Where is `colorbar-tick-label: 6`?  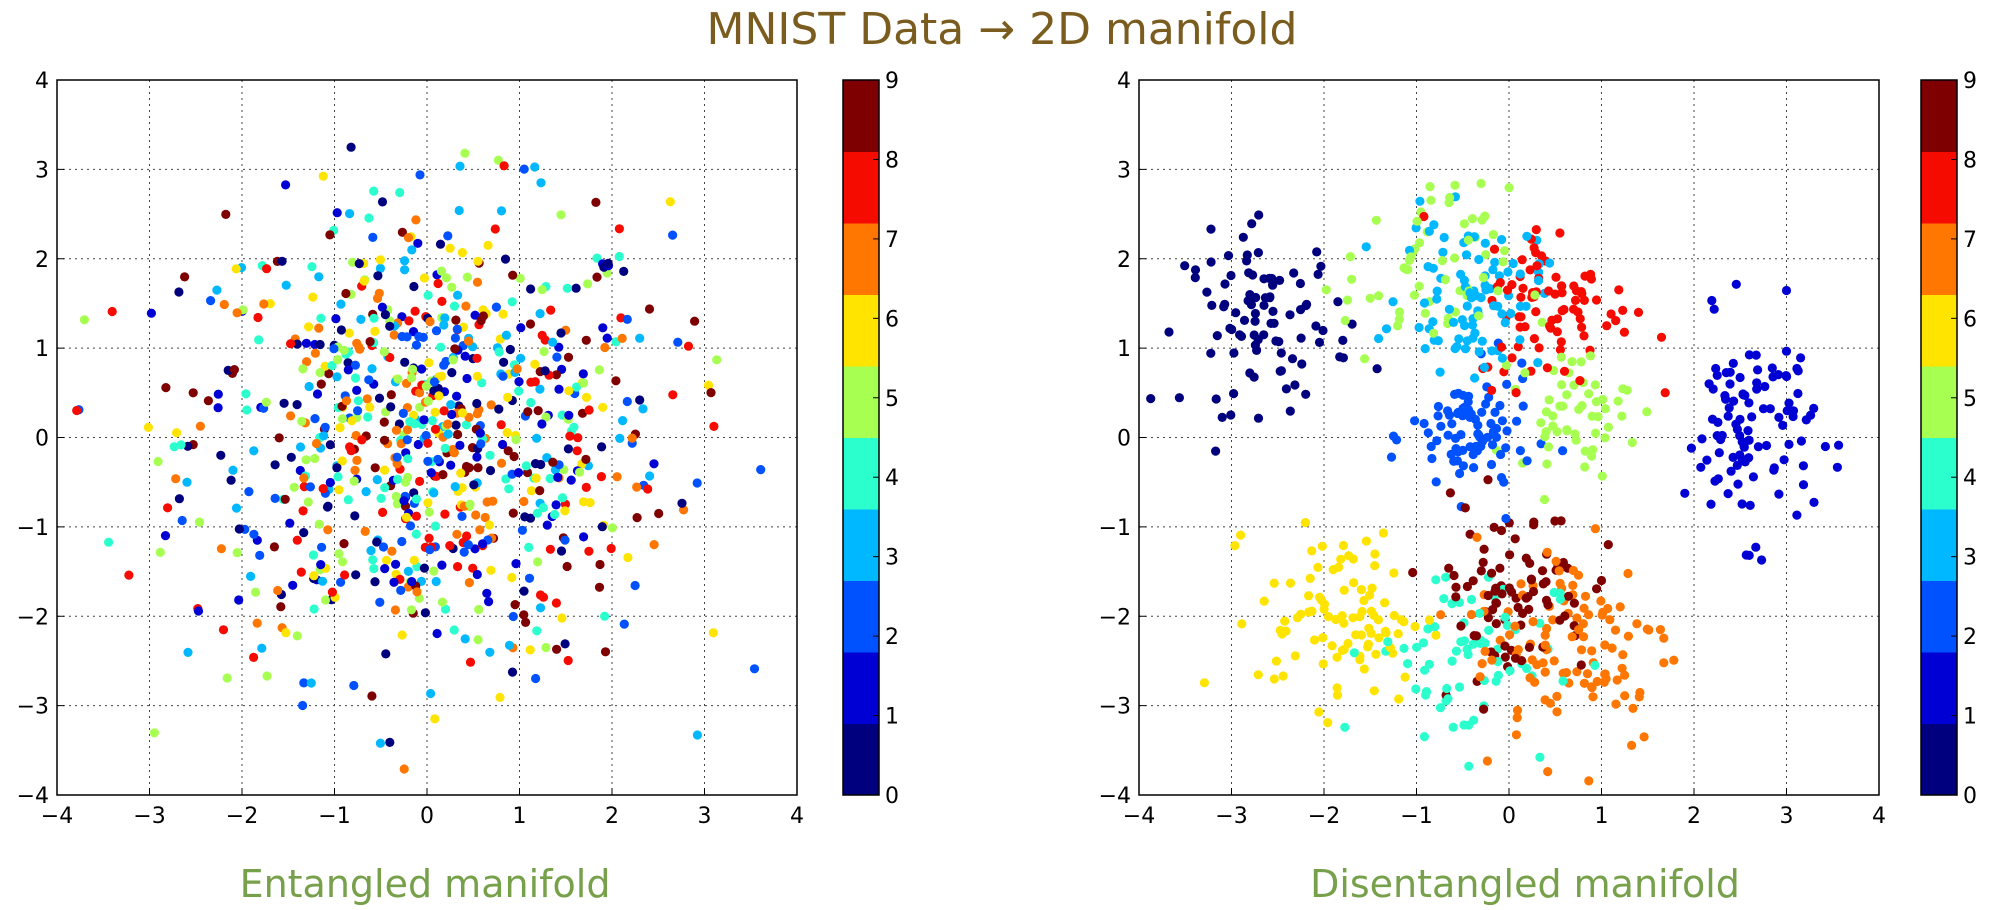
colorbar-tick-label: 6 is located at coordinates (892, 319).